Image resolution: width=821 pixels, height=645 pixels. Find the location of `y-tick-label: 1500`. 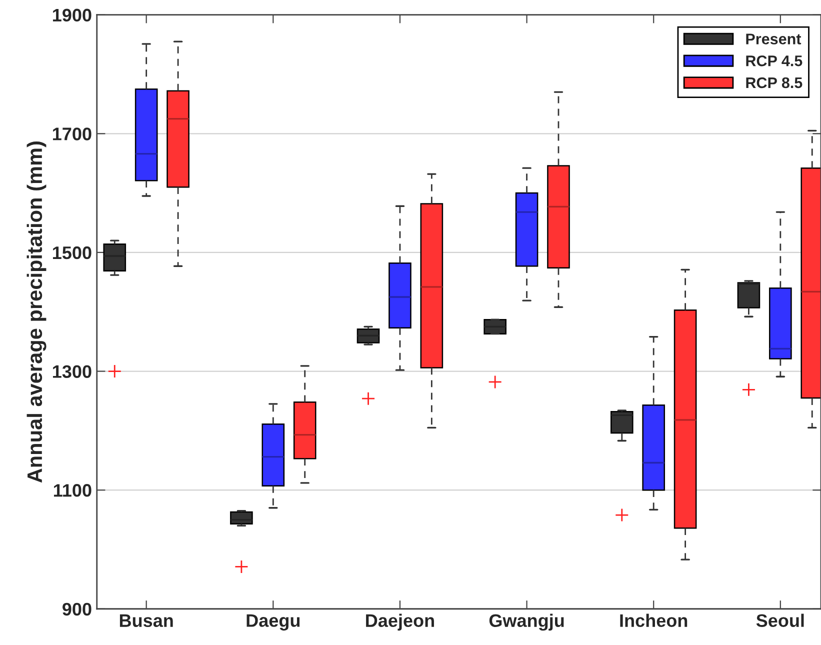

y-tick-label: 1500 is located at coordinates (72, 253).